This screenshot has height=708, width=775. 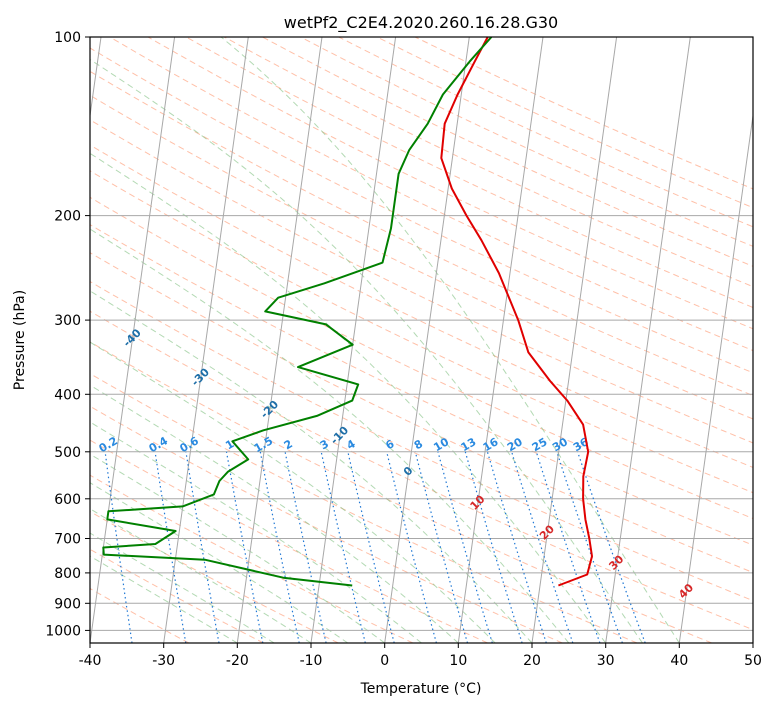 What do you see at coordinates (63, 631) in the screenshot?
I see `y-tick-label: 1000` at bounding box center [63, 631].